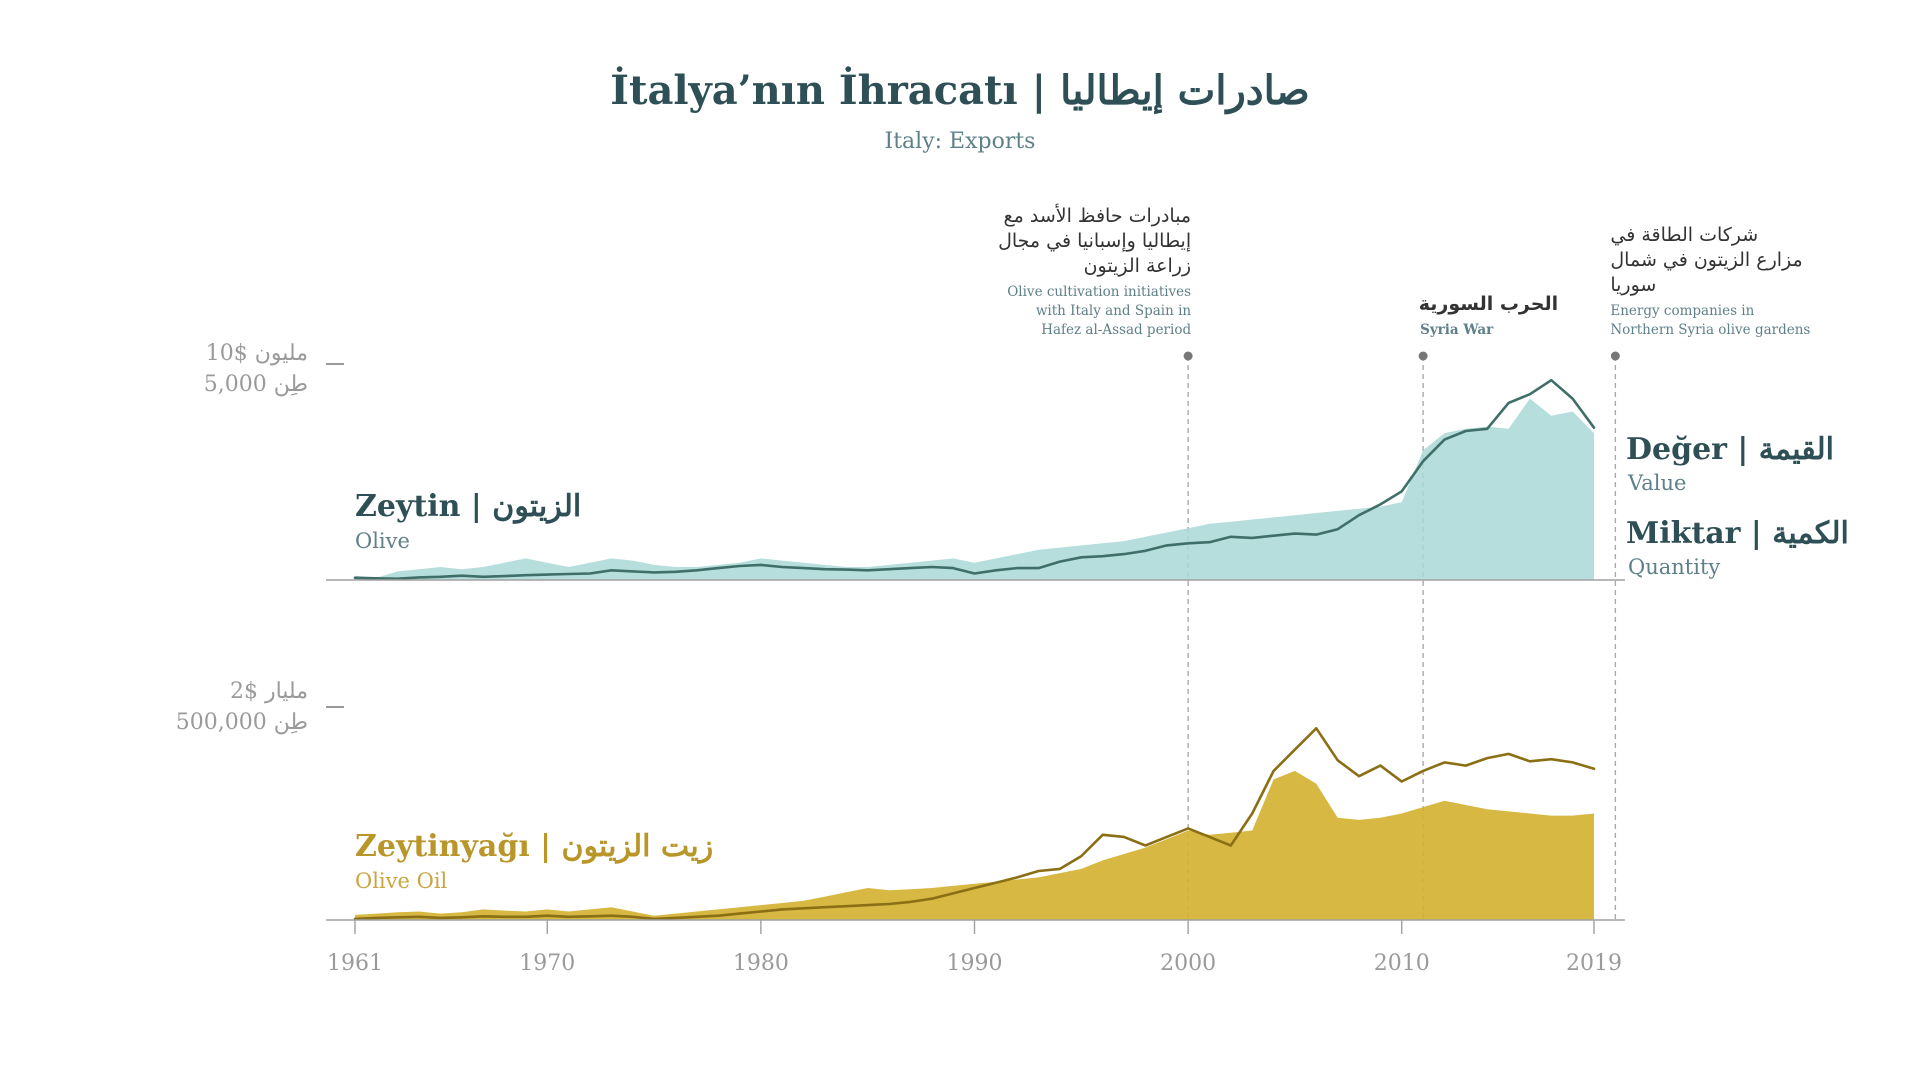  Describe the element at coordinates (547, 963) in the screenshot. I see `x-tick-label-1970: 1970` at that location.